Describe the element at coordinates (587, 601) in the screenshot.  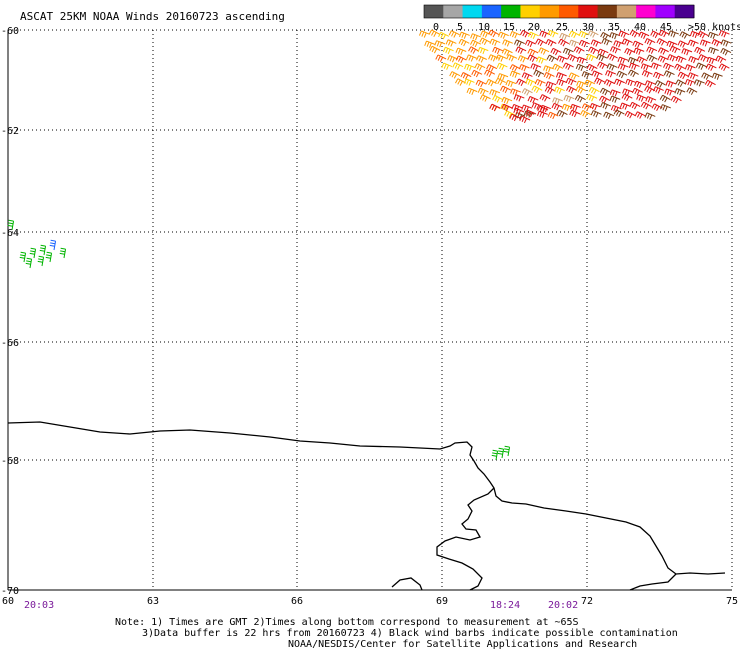
I see `longitude-label: 72` at that location.